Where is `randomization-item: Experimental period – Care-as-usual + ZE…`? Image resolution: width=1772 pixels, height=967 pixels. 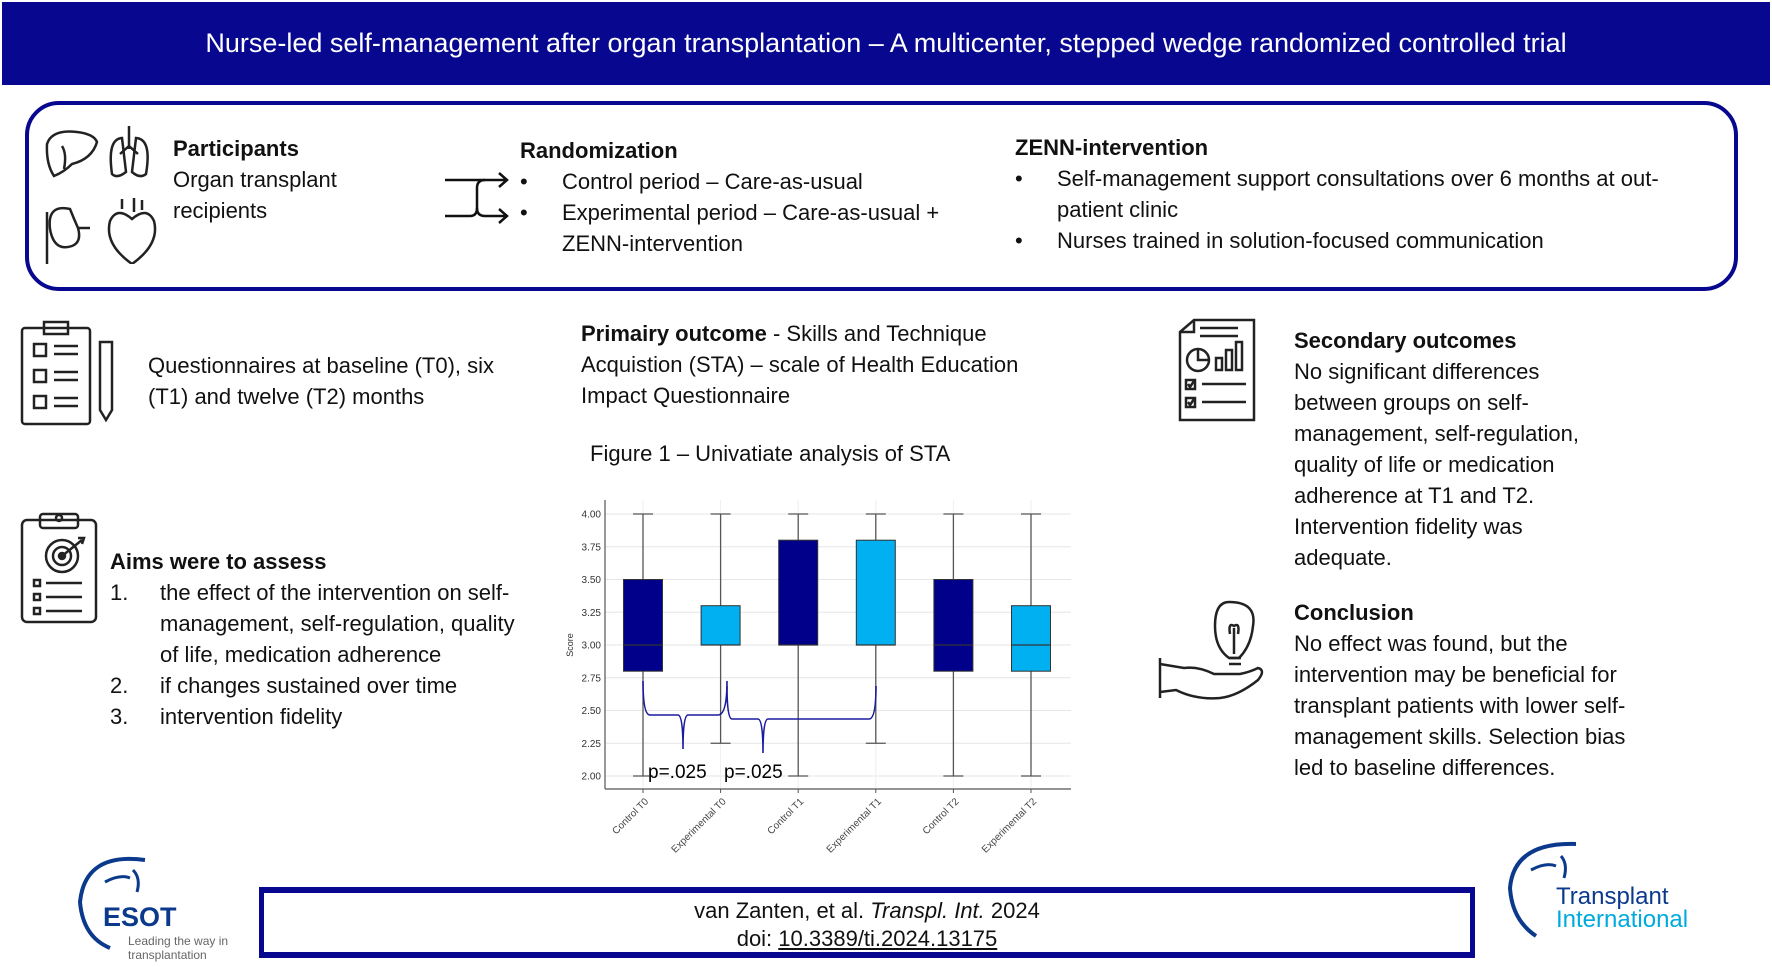 randomization-item: Experimental period – Care-as-usual + ZE… is located at coordinates (760, 228).